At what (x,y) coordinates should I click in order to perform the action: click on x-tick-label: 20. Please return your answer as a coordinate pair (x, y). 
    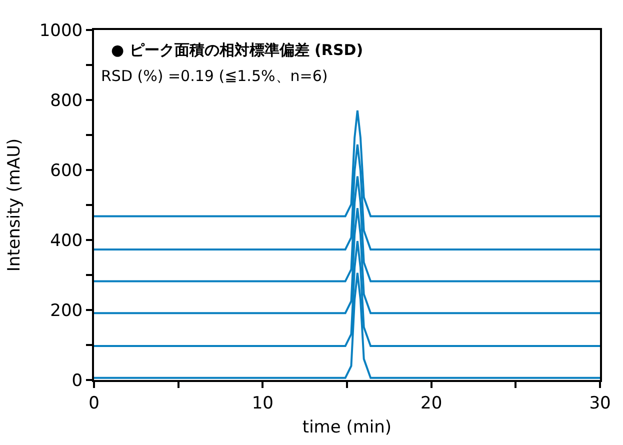
    Looking at the image, I should click on (431, 403).